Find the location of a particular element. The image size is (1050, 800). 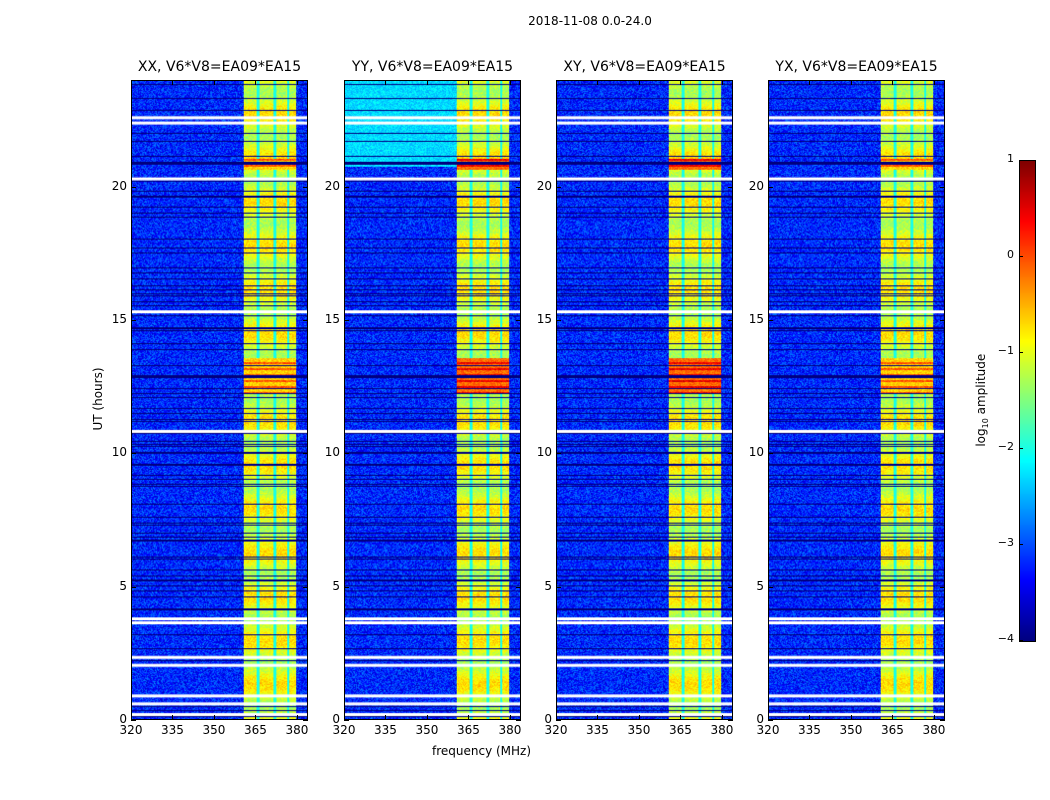

x-axis-label: frequency (MHz) is located at coordinates (482, 751).